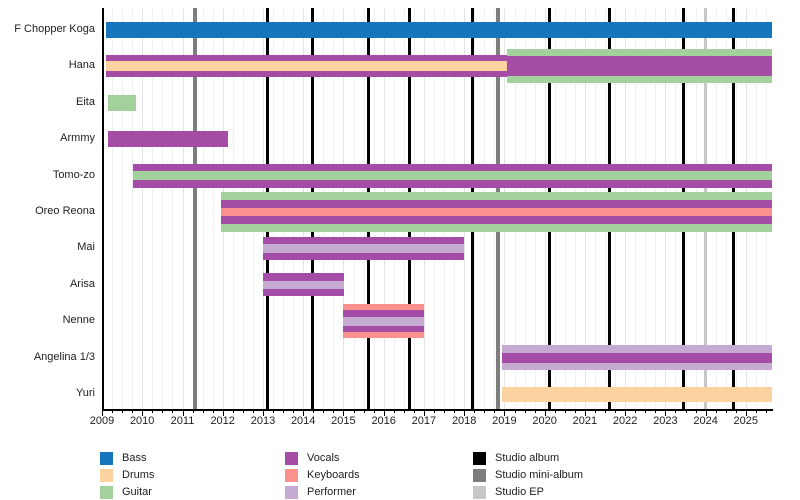 The height and width of the screenshot is (500, 800). I want to click on timeline-bar-keyboards, so click(496, 212).